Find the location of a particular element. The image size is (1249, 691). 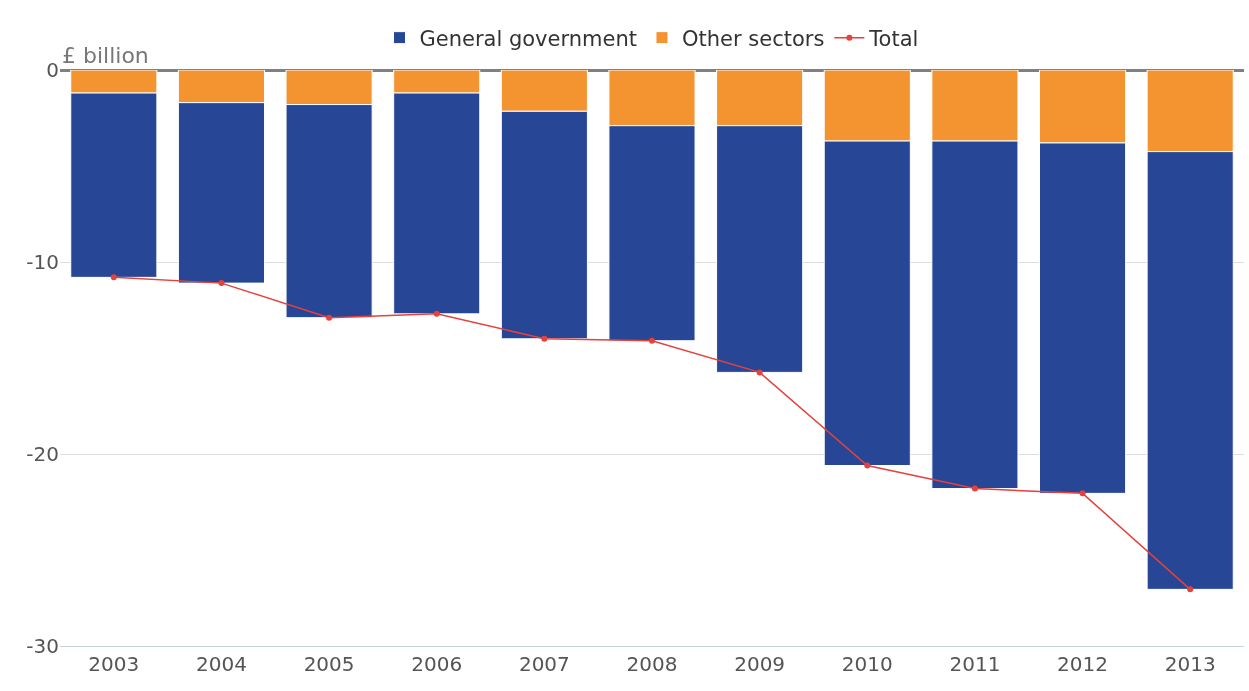

x-tick-label: 2004 is located at coordinates (221, 664).